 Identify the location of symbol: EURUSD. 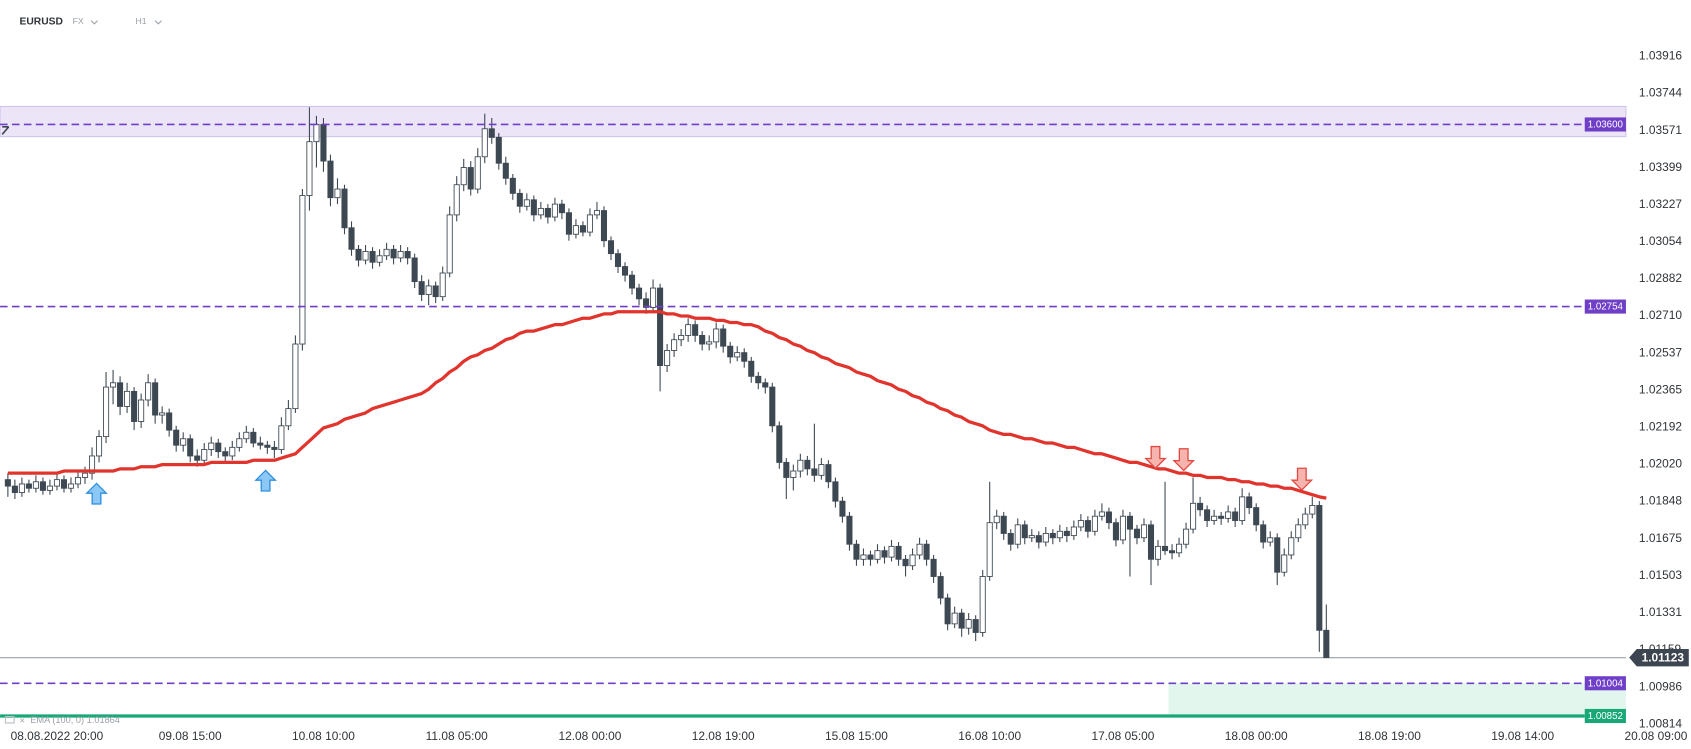
(41, 21).